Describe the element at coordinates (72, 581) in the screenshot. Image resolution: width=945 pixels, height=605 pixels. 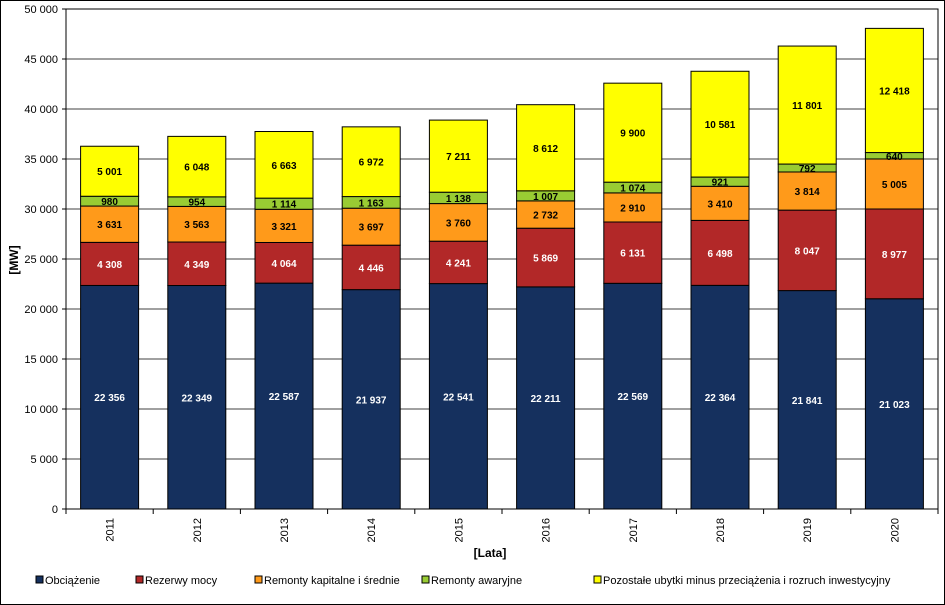
I see `legend-label: Obciążenie` at that location.